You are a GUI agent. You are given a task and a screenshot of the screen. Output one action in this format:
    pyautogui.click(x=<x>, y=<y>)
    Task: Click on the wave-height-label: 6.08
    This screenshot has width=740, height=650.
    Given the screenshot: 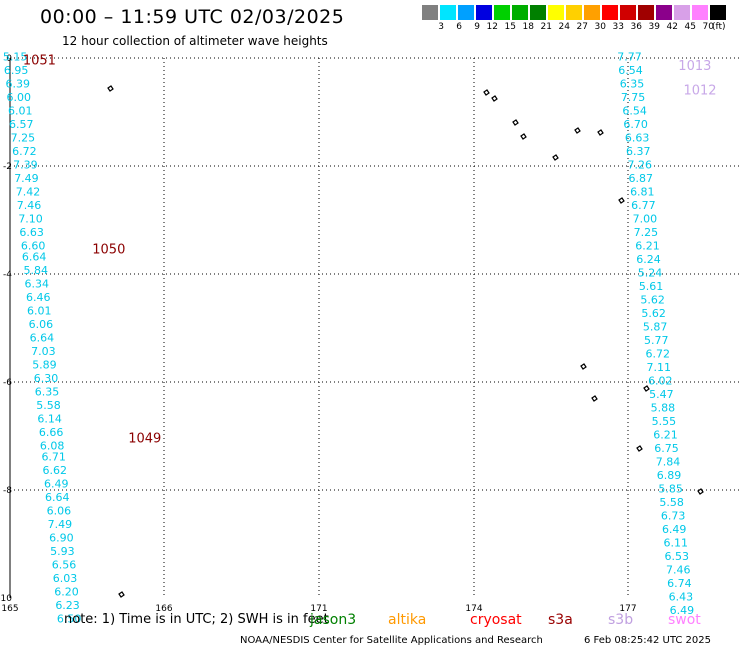 What is the action you would take?
    pyautogui.click(x=52, y=446)
    